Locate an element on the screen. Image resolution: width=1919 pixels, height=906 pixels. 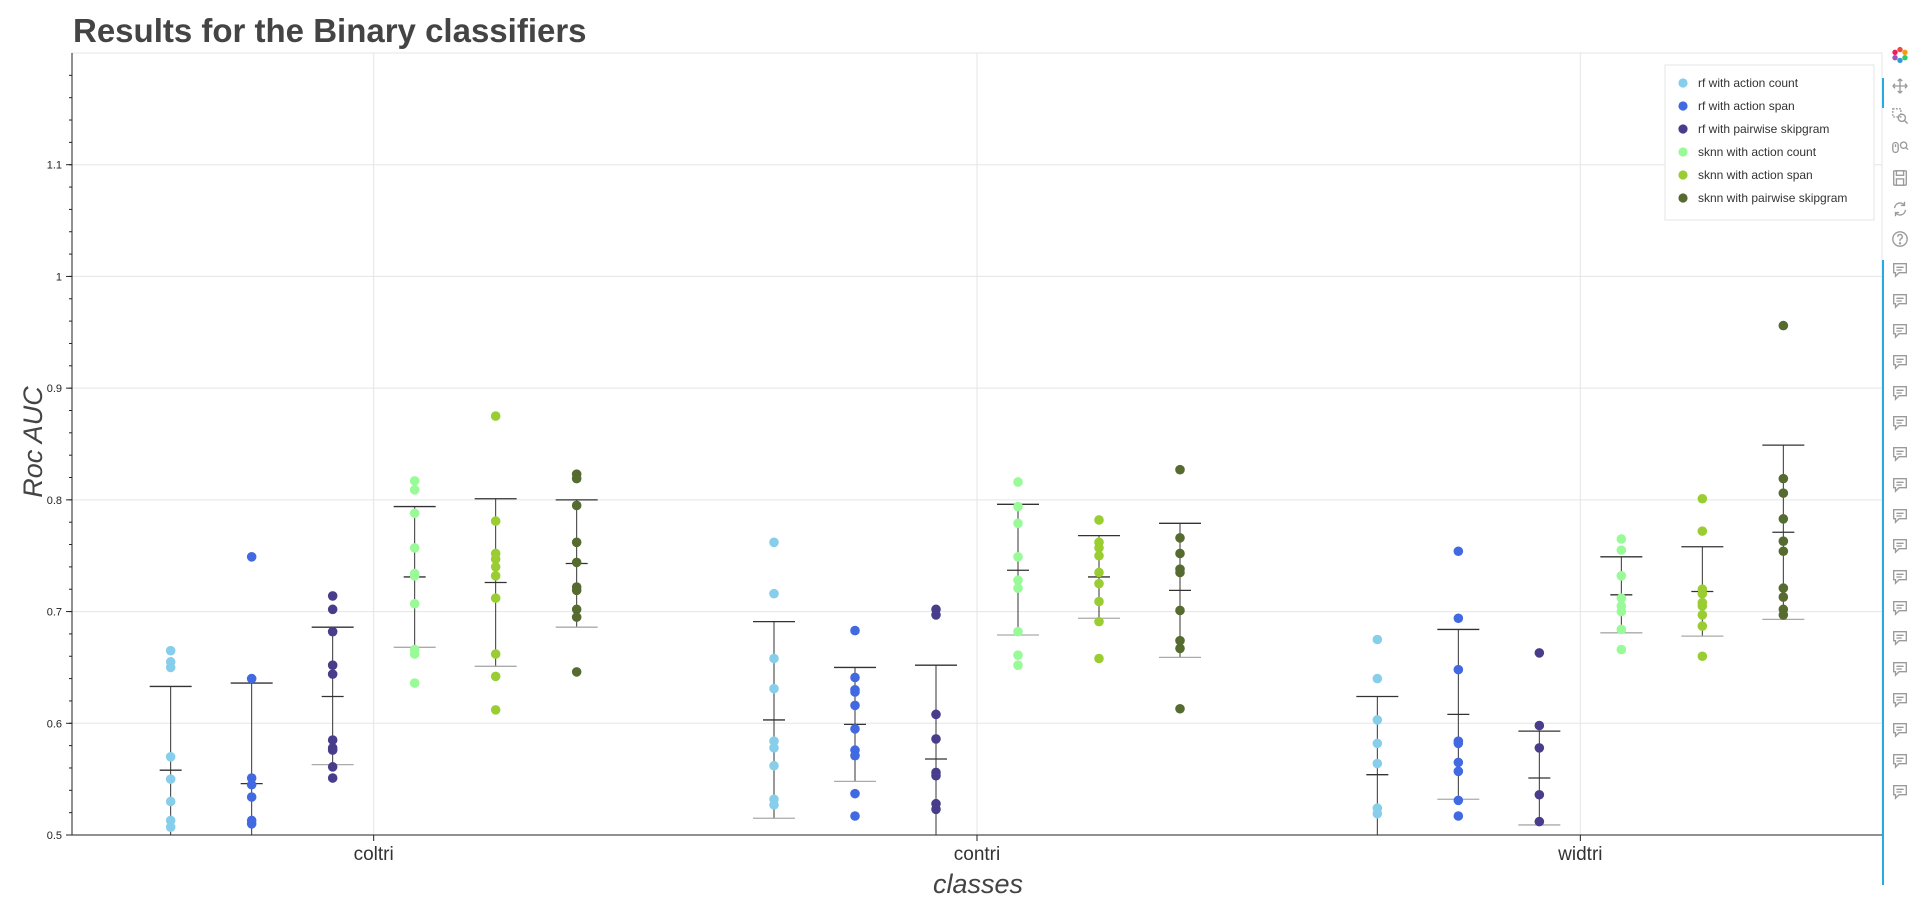
bokeh-logo-icon is located at coordinates (1900, 55).